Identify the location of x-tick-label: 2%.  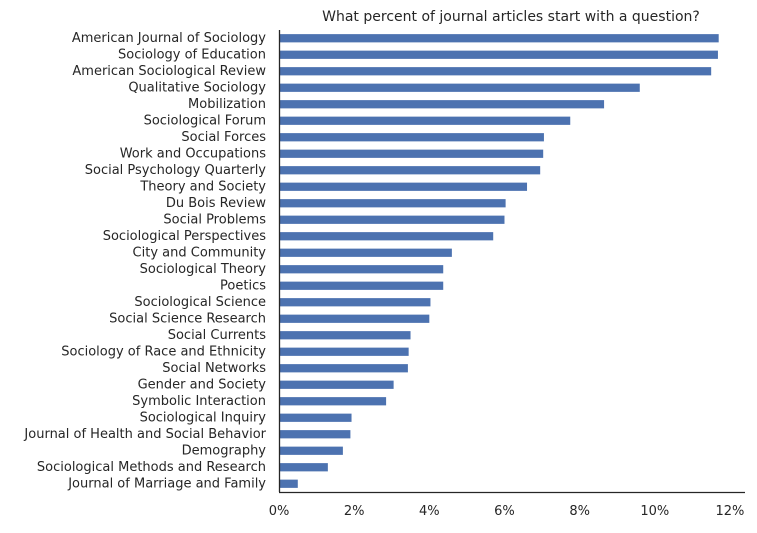
(354, 511).